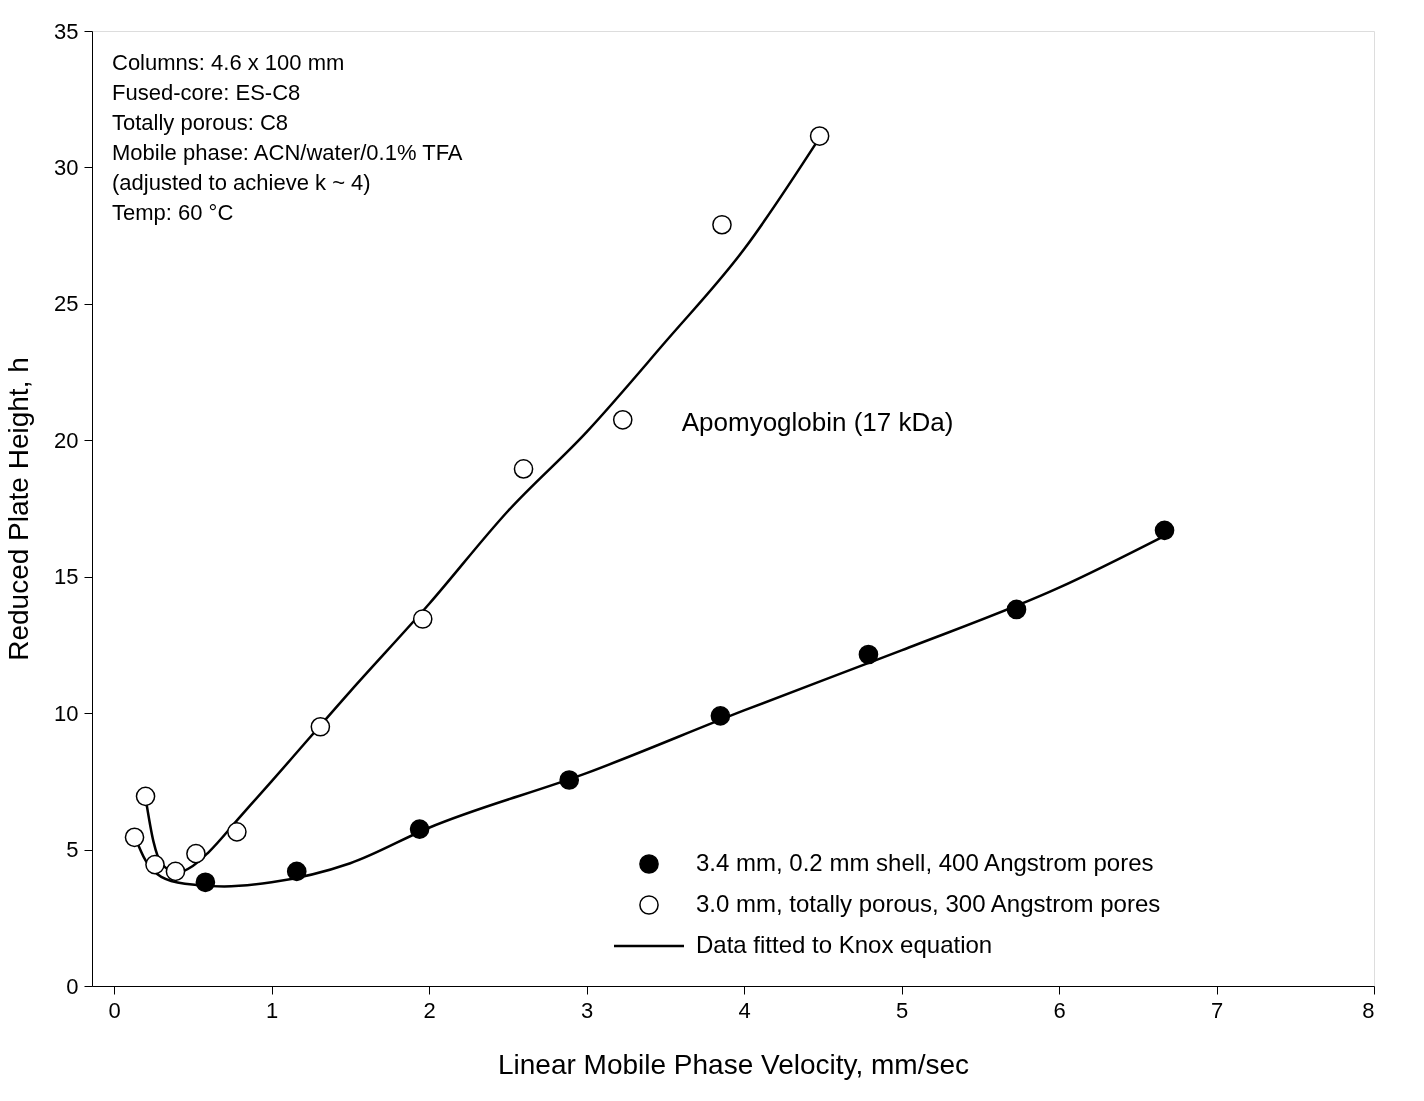 This screenshot has height=1101, width=1424. I want to click on x-tick-label: 6, so click(1059, 1010).